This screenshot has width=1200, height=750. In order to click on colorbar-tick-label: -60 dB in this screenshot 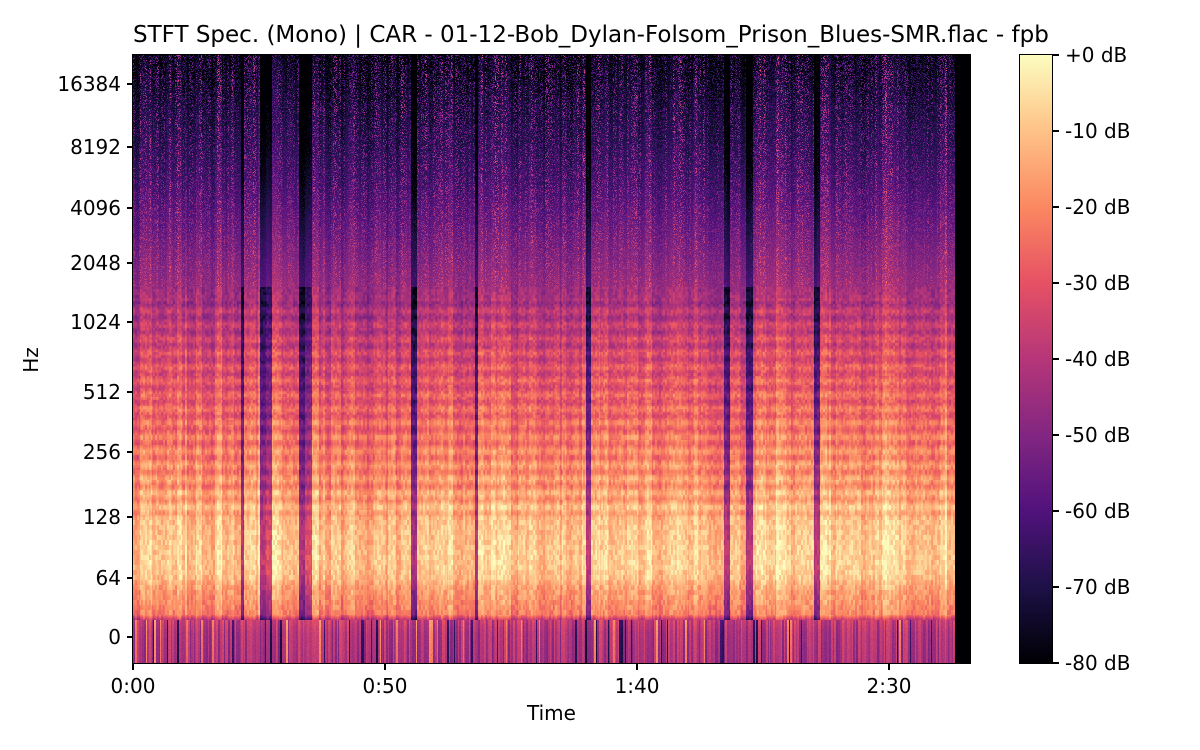, I will do `click(1098, 511)`.